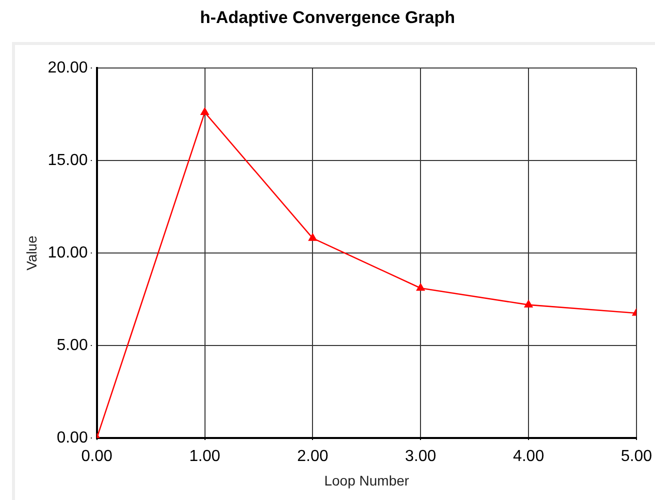 This screenshot has width=655, height=500. I want to click on x-axis-title: Loop Number, so click(367, 480).